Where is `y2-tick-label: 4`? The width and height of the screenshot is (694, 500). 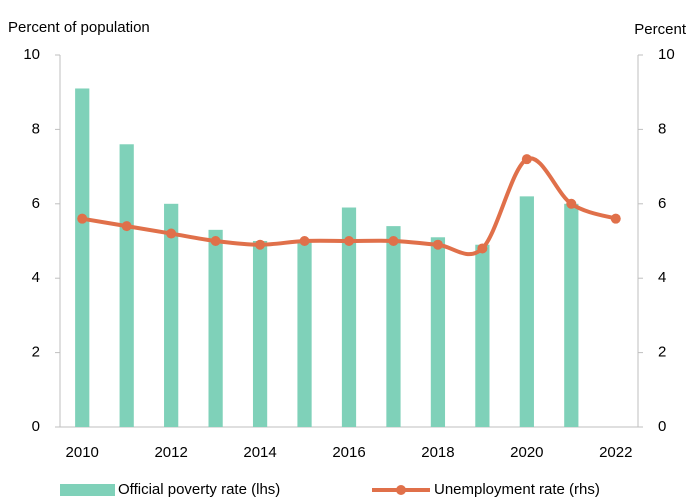 y2-tick-label: 4 is located at coordinates (662, 277).